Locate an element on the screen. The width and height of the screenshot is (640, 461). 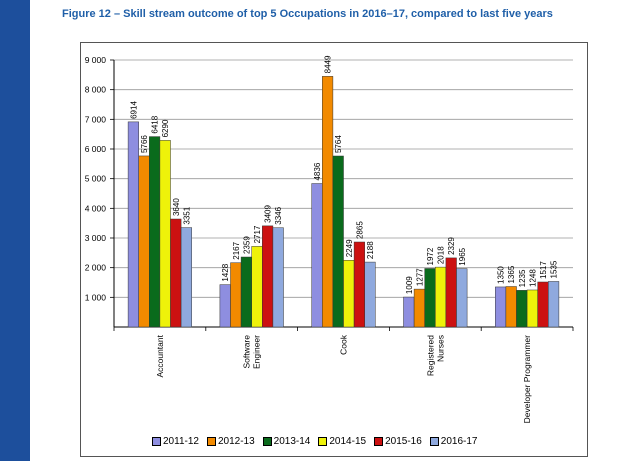
legend-item: 2014-15 is located at coordinates (342, 441).